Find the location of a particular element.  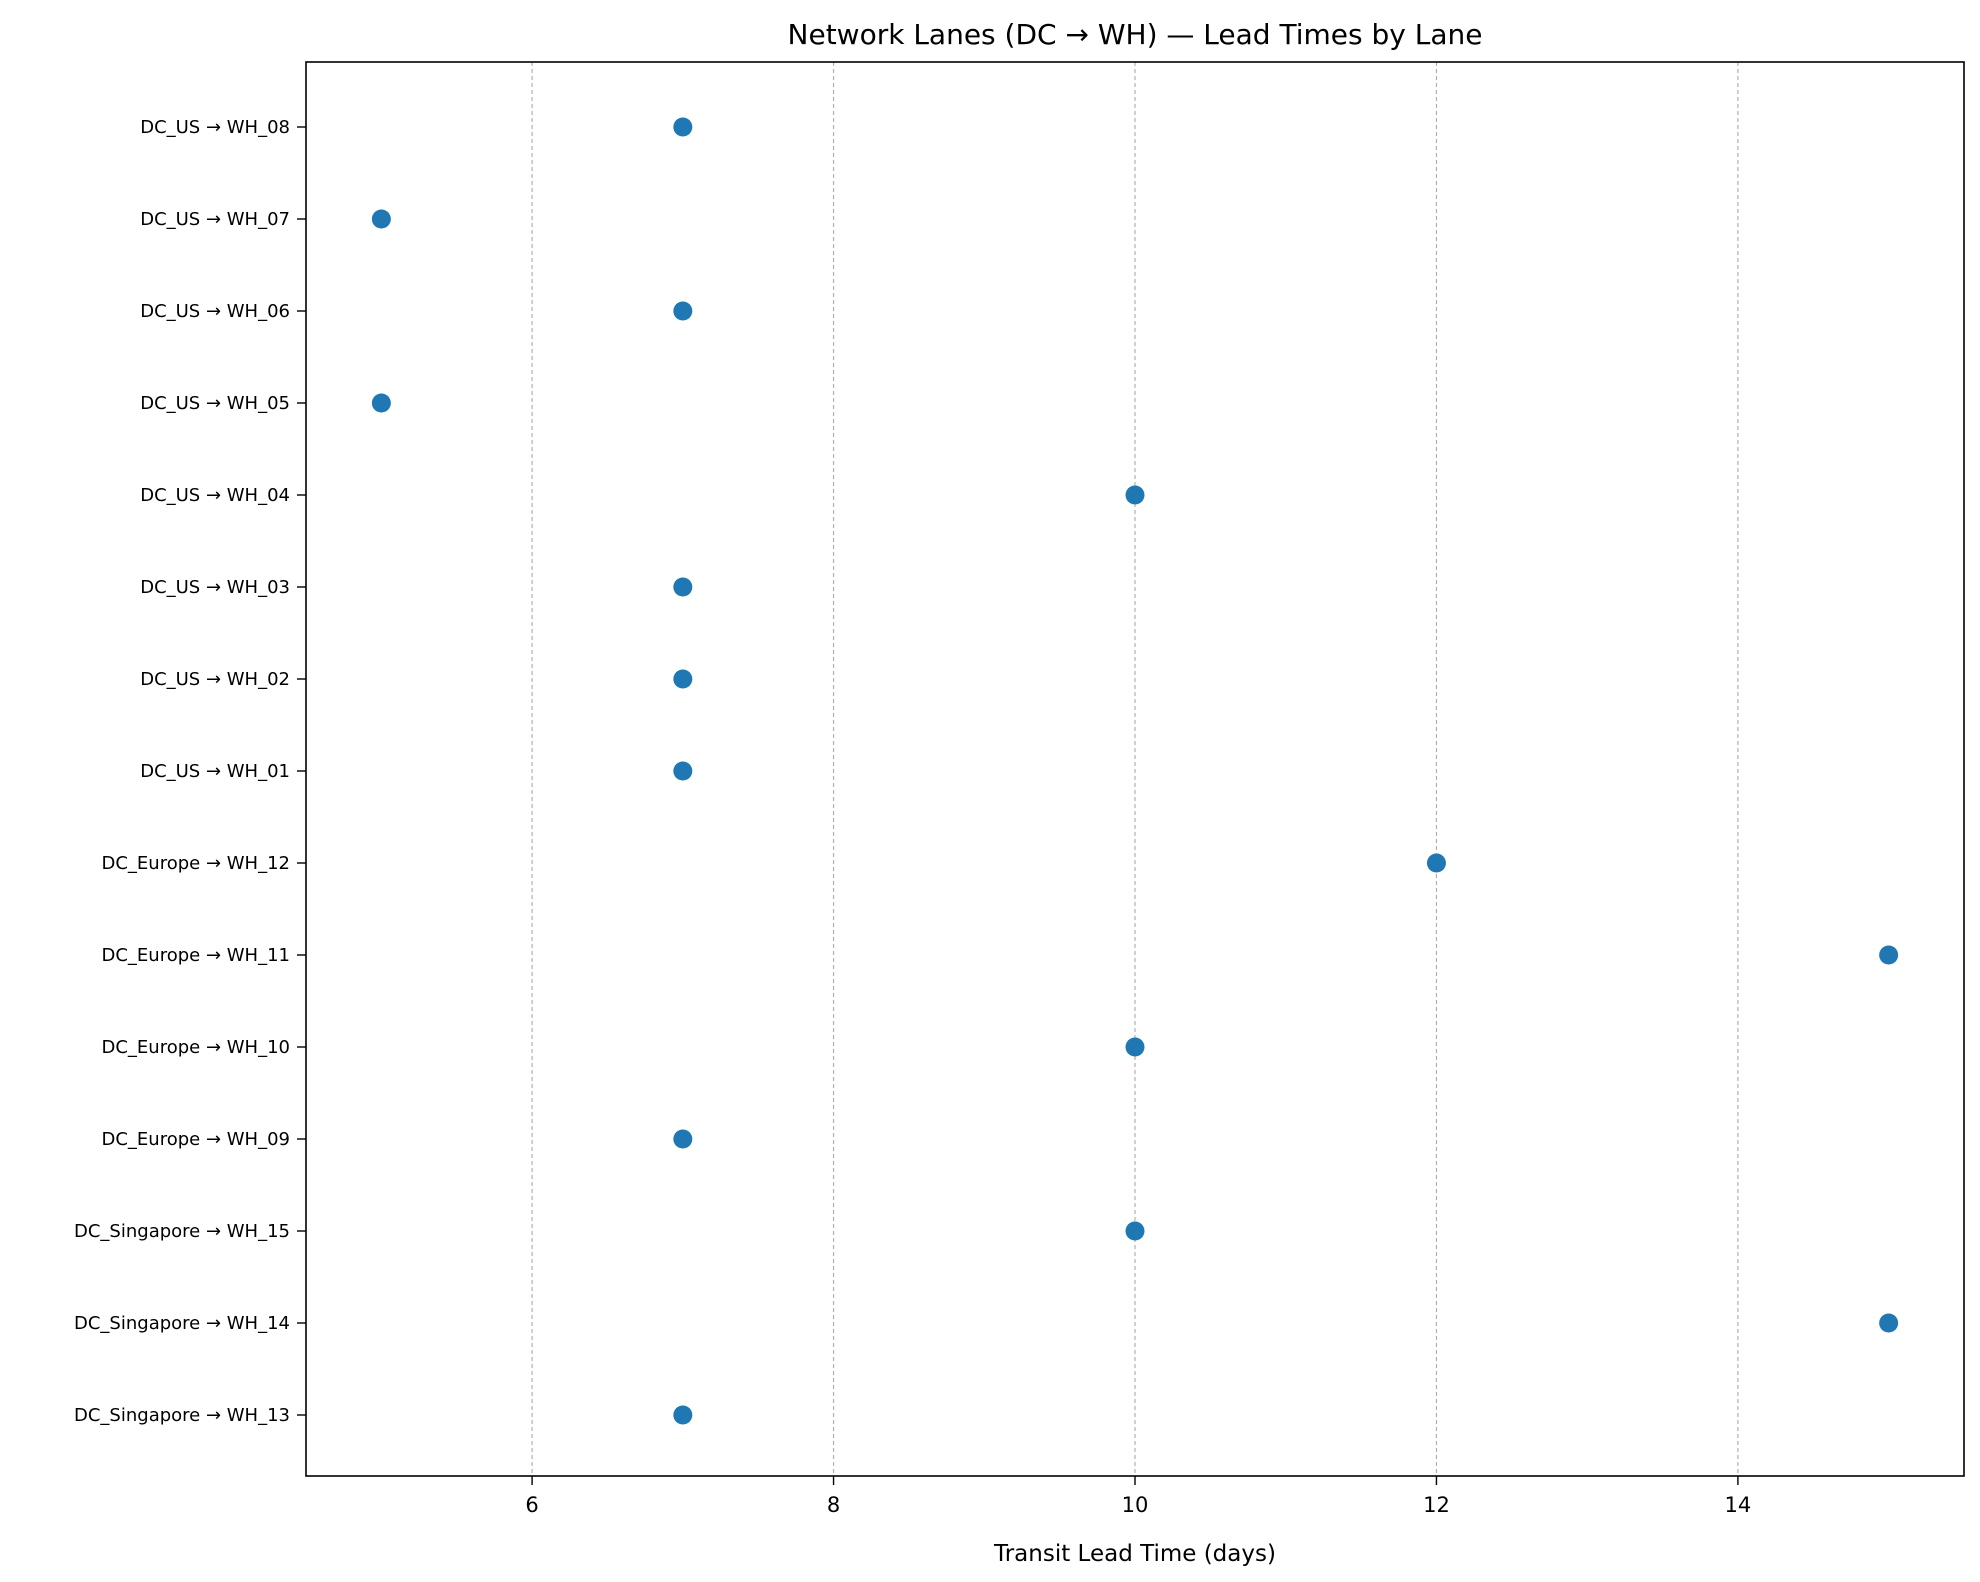

x-axis-ticks: 6 8 10 12 14 is located at coordinates (1138, 1496).